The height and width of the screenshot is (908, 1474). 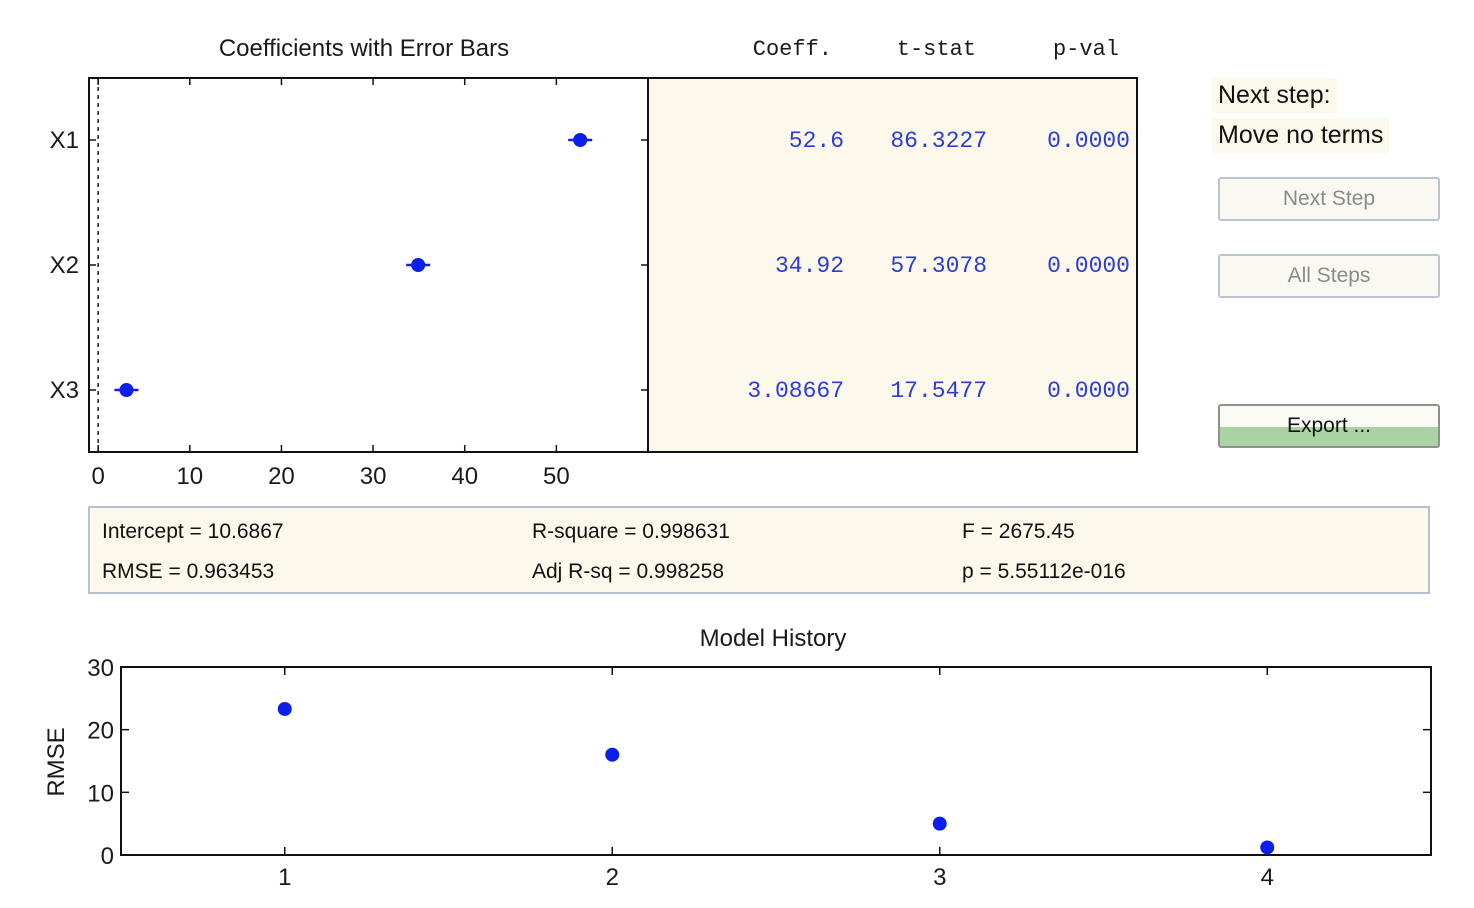 I want to click on coefficients-plot-title: Coefficients with Error Bars, so click(x=364, y=48).